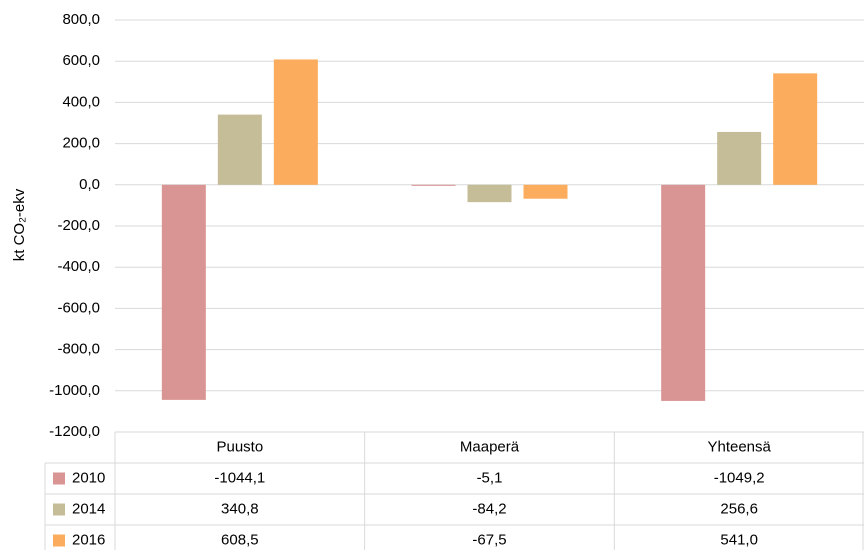 This screenshot has width=864, height=550. I want to click on y-tick-label: -800,0, so click(78, 349).